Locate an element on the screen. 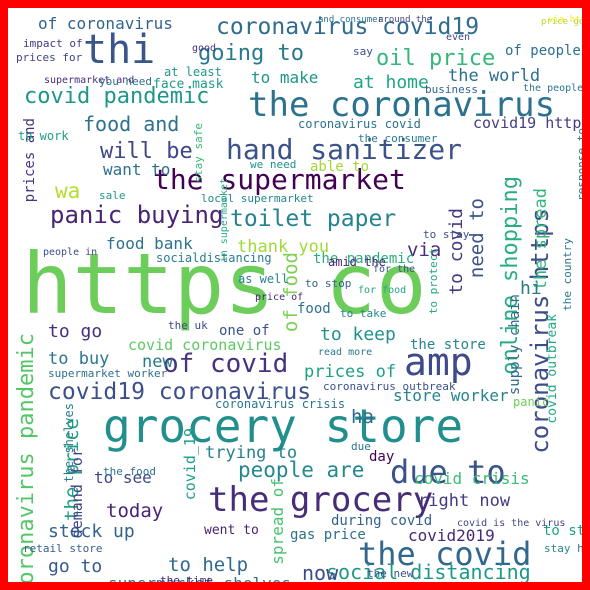 The height and width of the screenshot is (590, 590). cloud-word: covid19 coronavirus is located at coordinates (180, 392).